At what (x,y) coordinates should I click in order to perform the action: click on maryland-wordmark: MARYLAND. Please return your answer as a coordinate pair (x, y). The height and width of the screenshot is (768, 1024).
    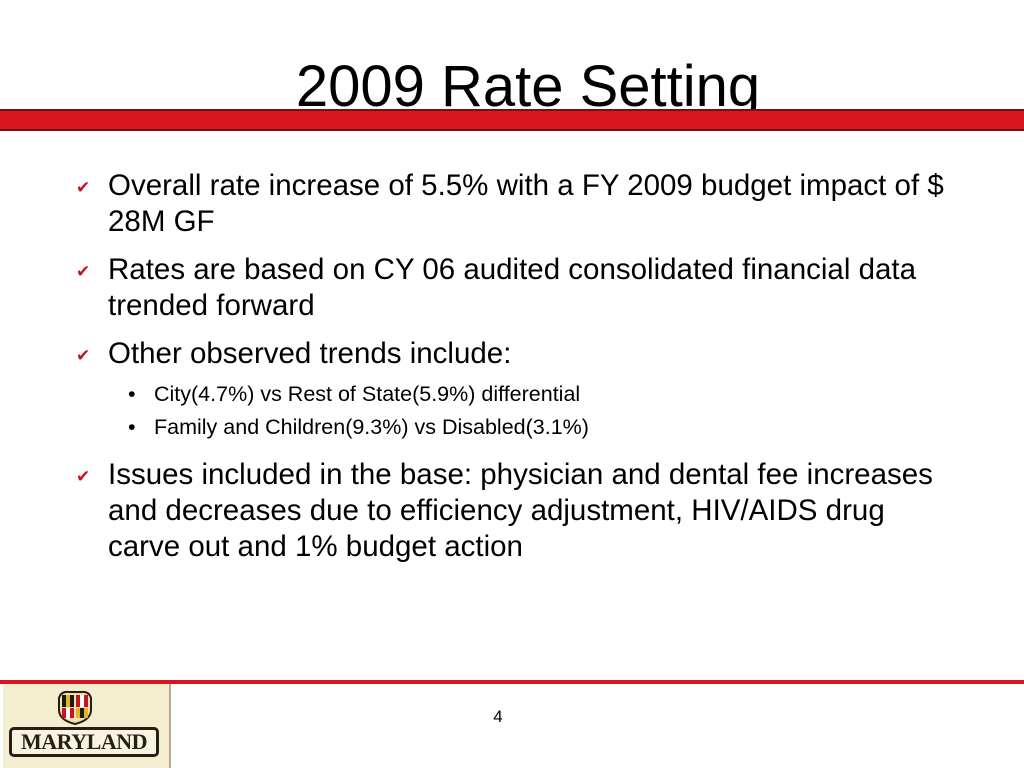
    Looking at the image, I should click on (84, 742).